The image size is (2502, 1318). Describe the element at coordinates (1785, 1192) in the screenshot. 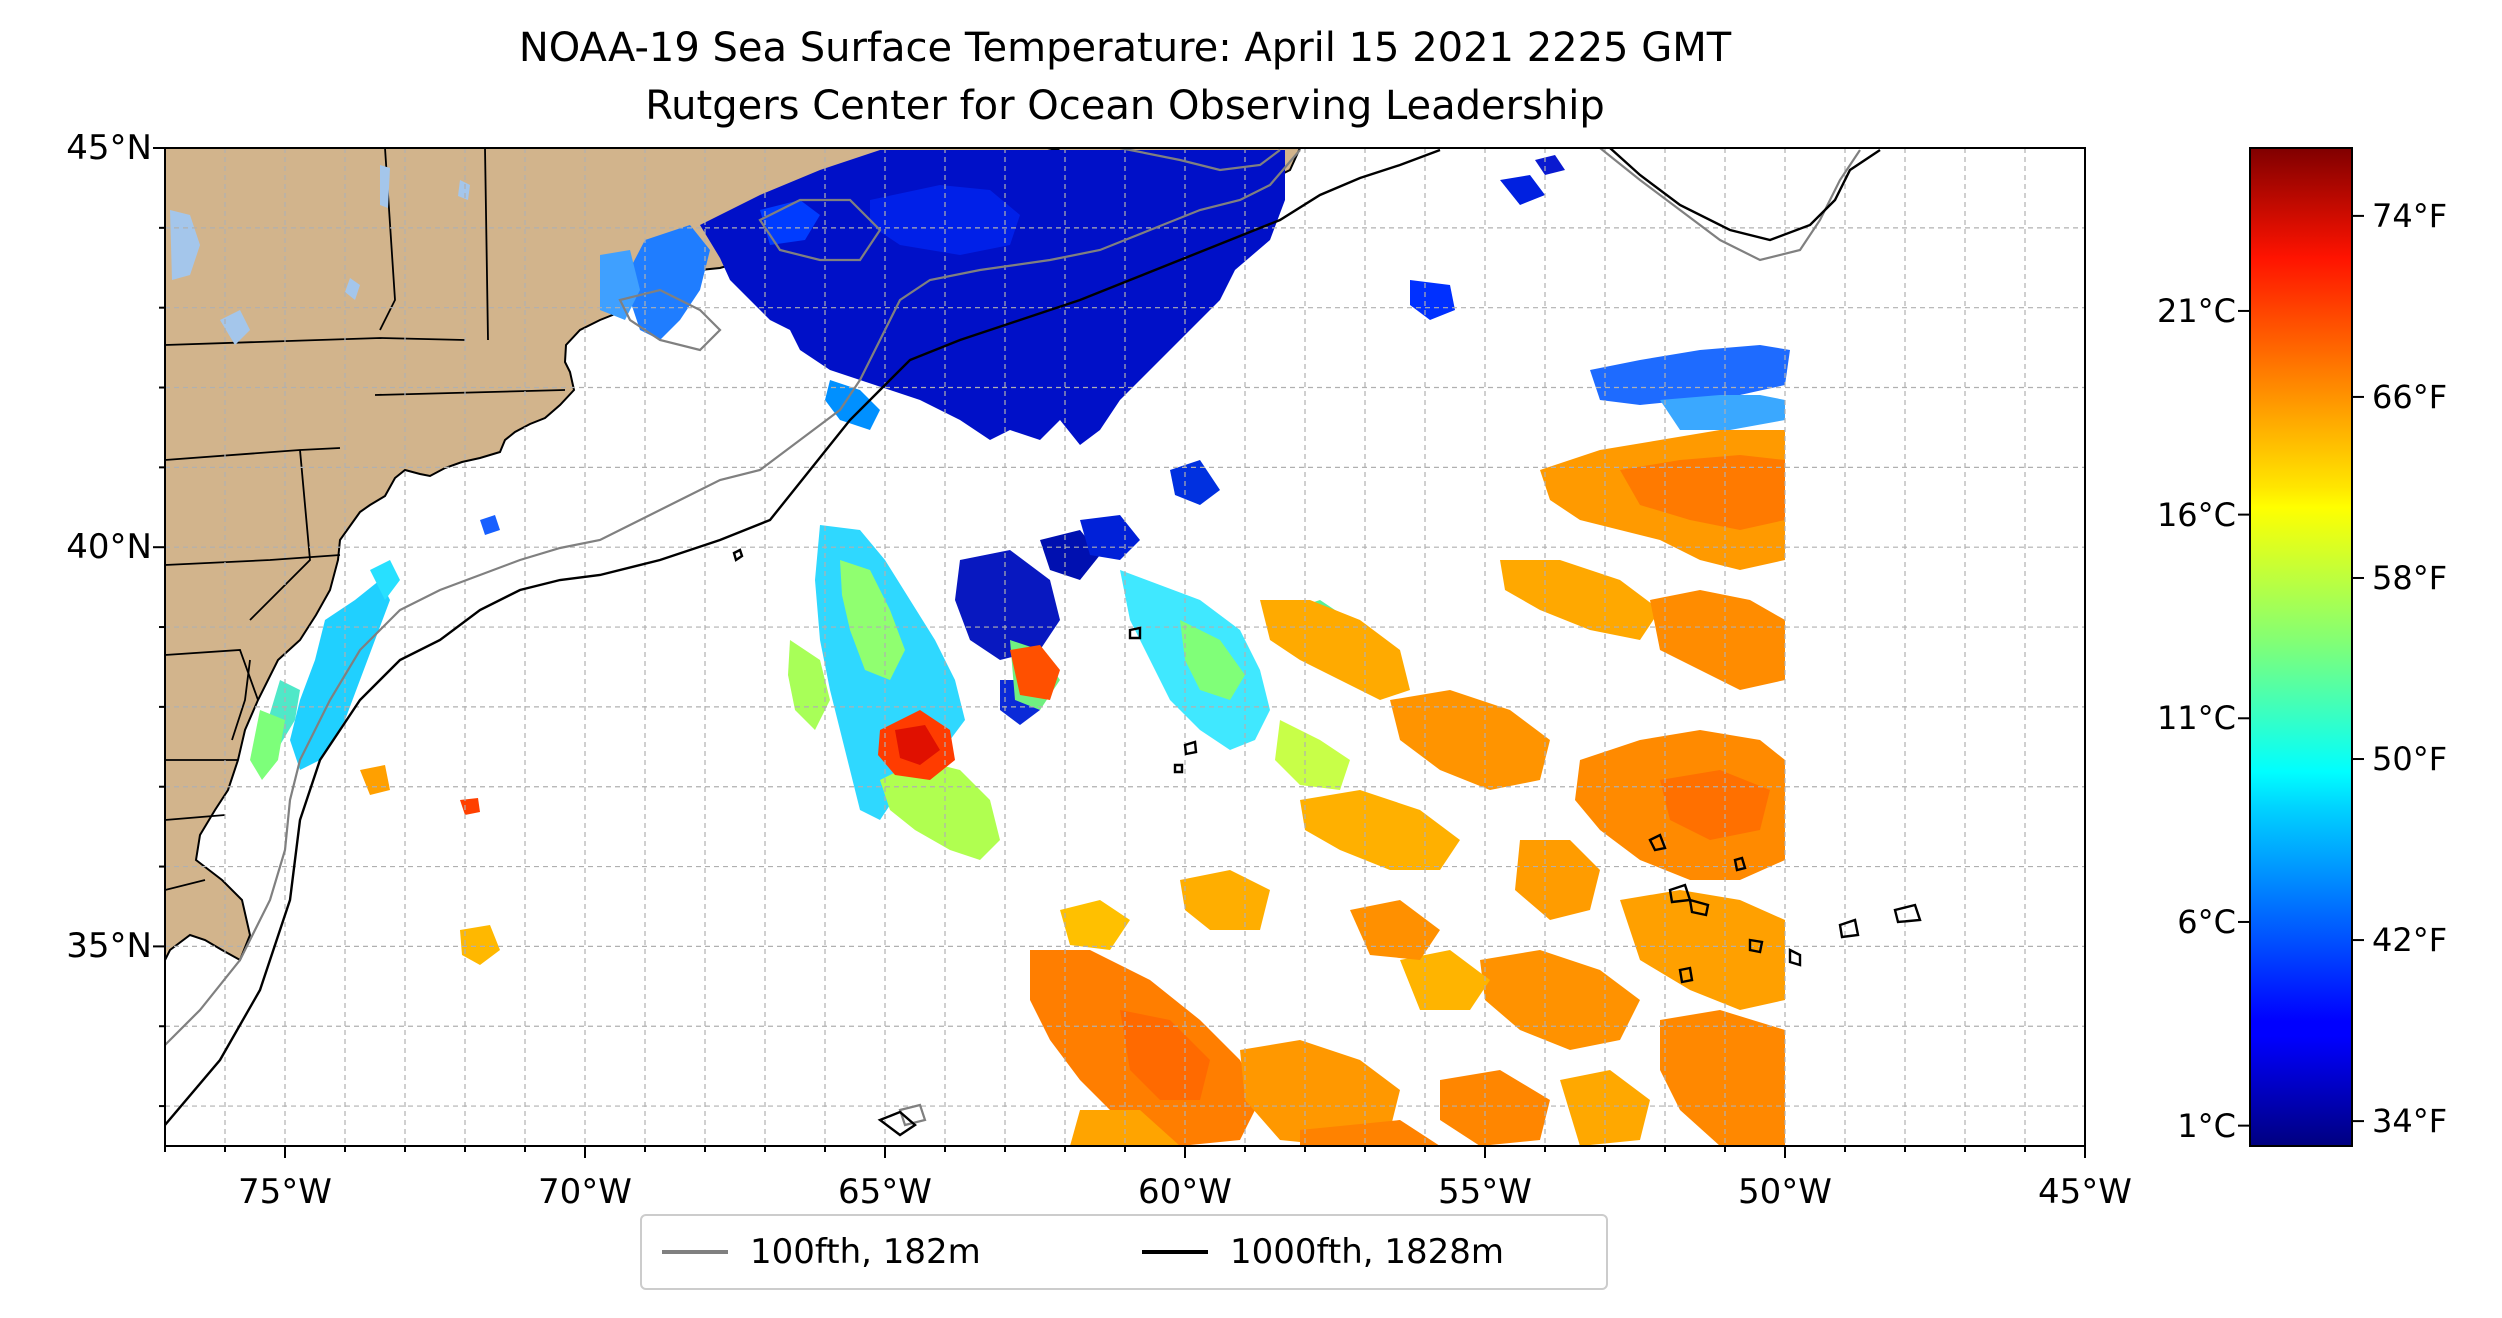

I see `lon-tick-label: 50°W` at that location.